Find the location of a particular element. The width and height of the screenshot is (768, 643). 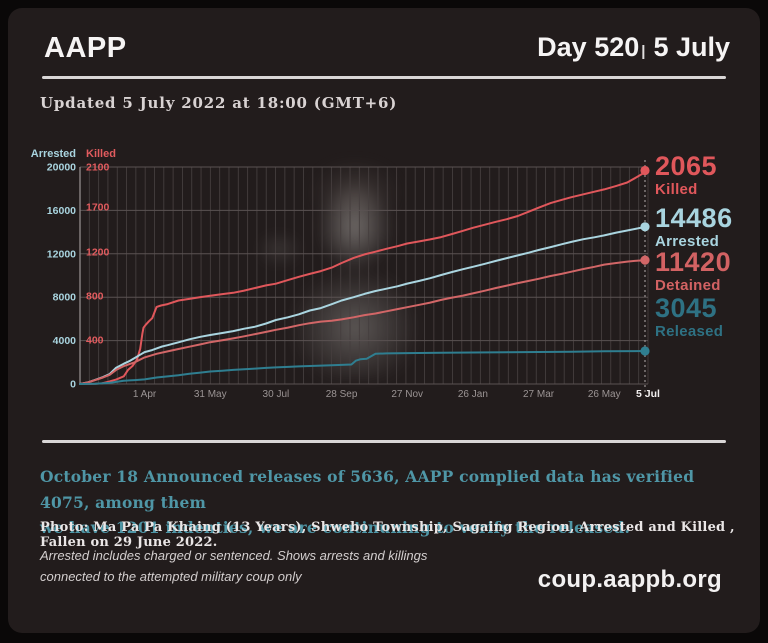

website-url: coup.aappb.org is located at coordinates (629, 579).